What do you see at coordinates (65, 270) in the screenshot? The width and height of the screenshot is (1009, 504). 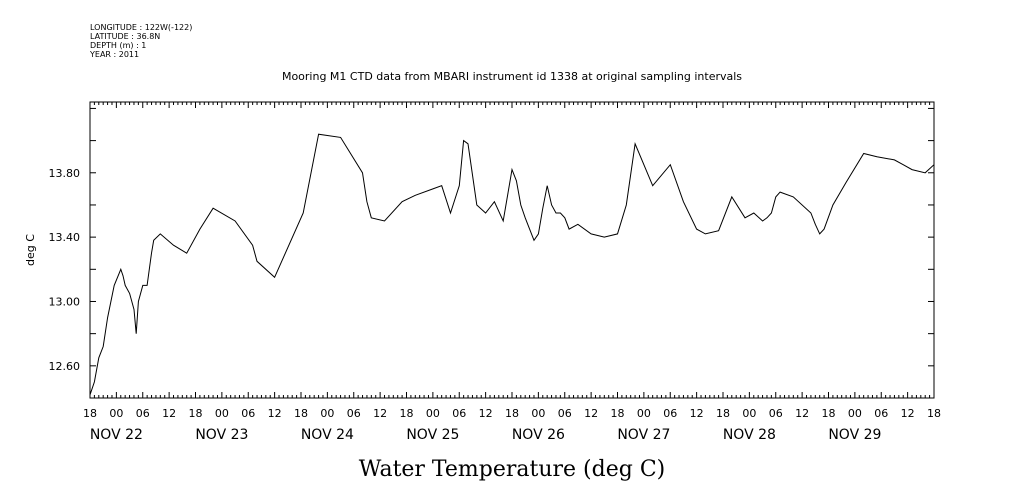 I see `y-tick-labels: 12.60 13.00 13.40 13.80` at bounding box center [65, 270].